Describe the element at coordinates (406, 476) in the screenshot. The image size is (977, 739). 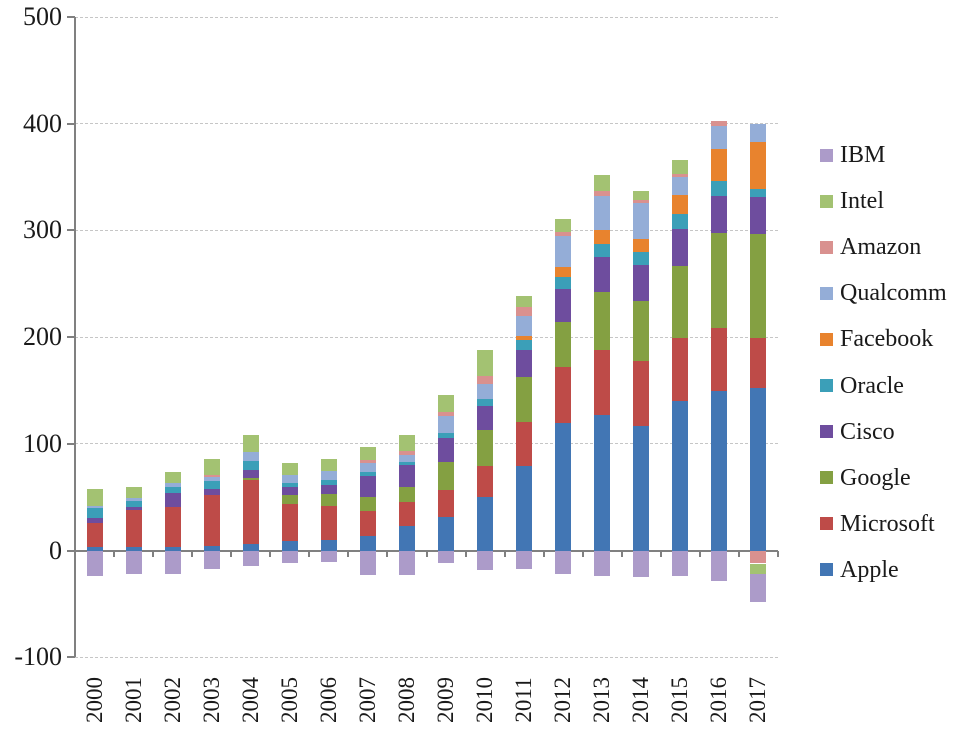
I see `bar-2008-cisco` at that location.